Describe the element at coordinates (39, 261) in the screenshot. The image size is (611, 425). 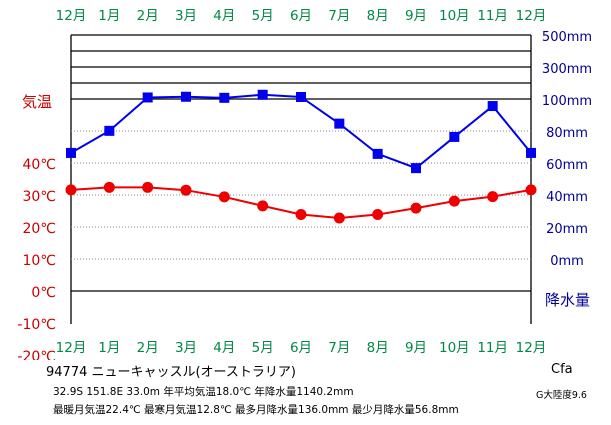
I see `left-tick-label: 10℃` at that location.